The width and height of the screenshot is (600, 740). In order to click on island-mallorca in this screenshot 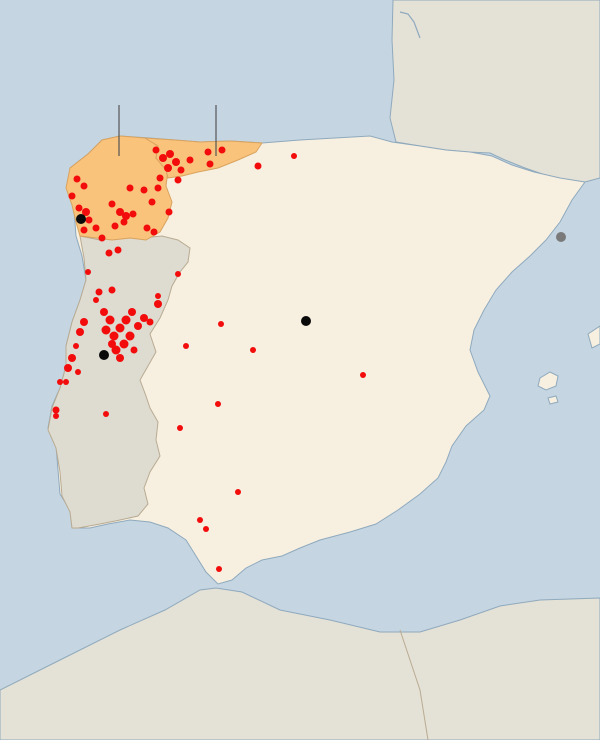, I will do `click(548, 381)`.